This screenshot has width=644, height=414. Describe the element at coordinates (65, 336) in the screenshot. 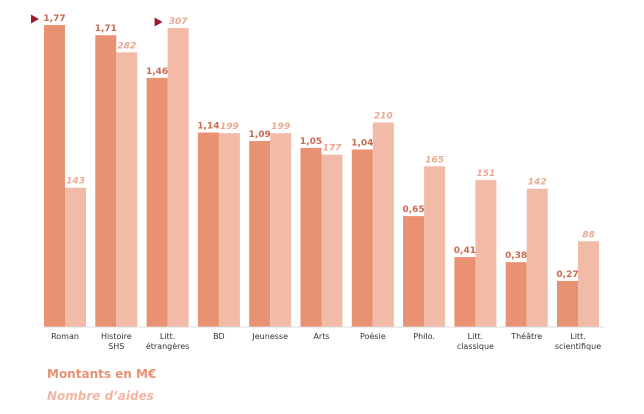

I see `category-label-0: Roman` at that location.